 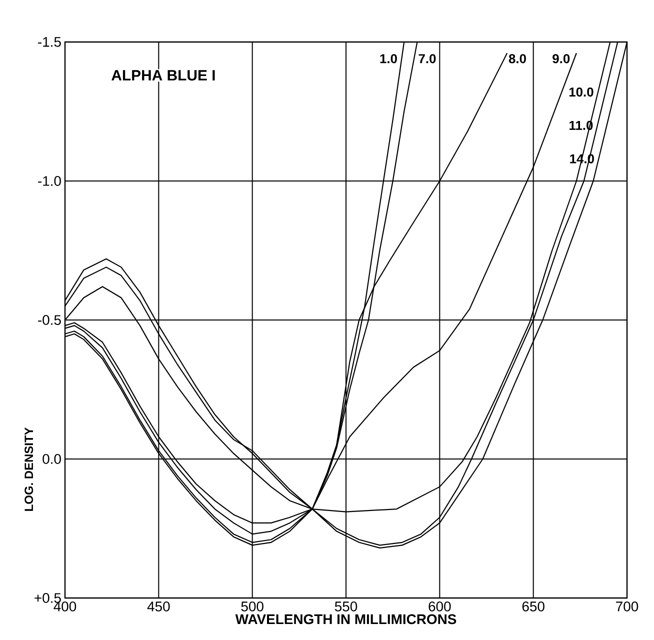 I want to click on x-tick-label: 500, so click(x=252, y=607).